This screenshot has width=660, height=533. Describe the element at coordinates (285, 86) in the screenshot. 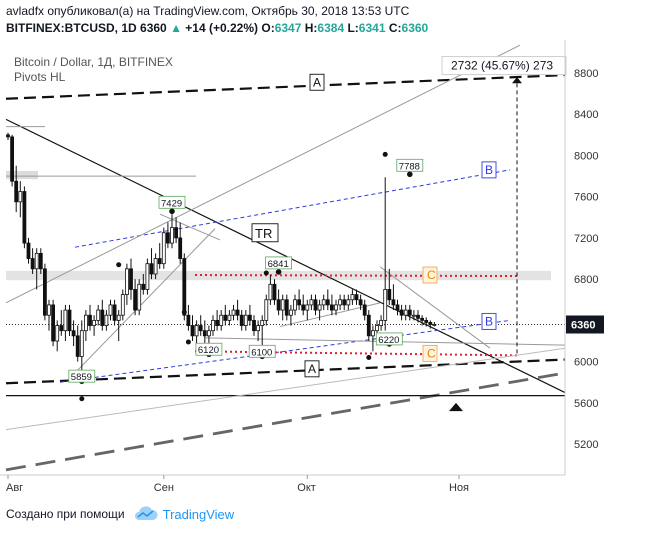

I see `channel-a-upper` at that location.